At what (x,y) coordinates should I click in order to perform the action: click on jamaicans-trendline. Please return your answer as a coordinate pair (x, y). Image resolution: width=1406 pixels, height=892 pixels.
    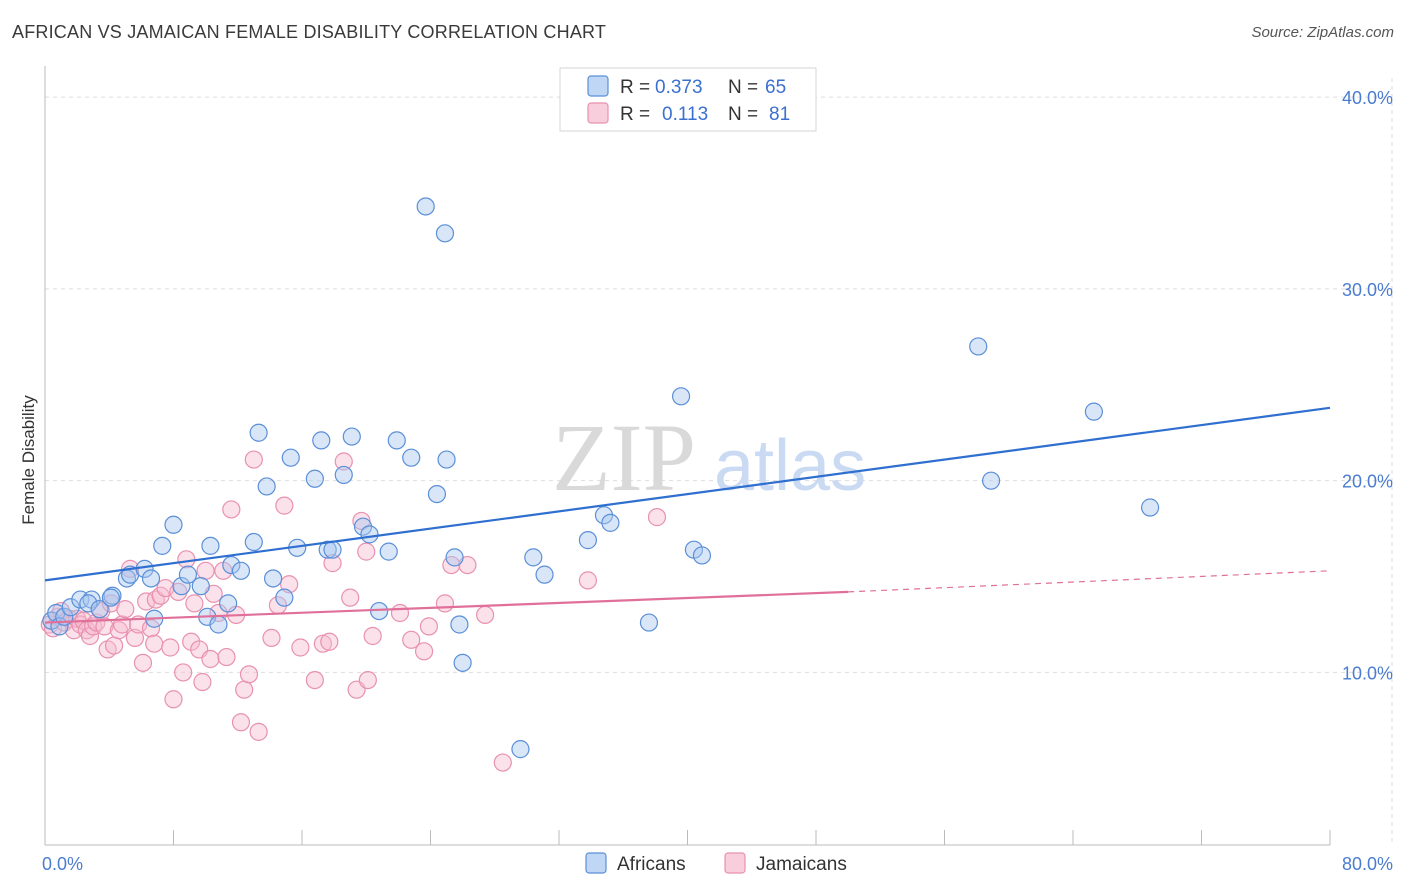
    Looking at the image, I should click on (446, 607).